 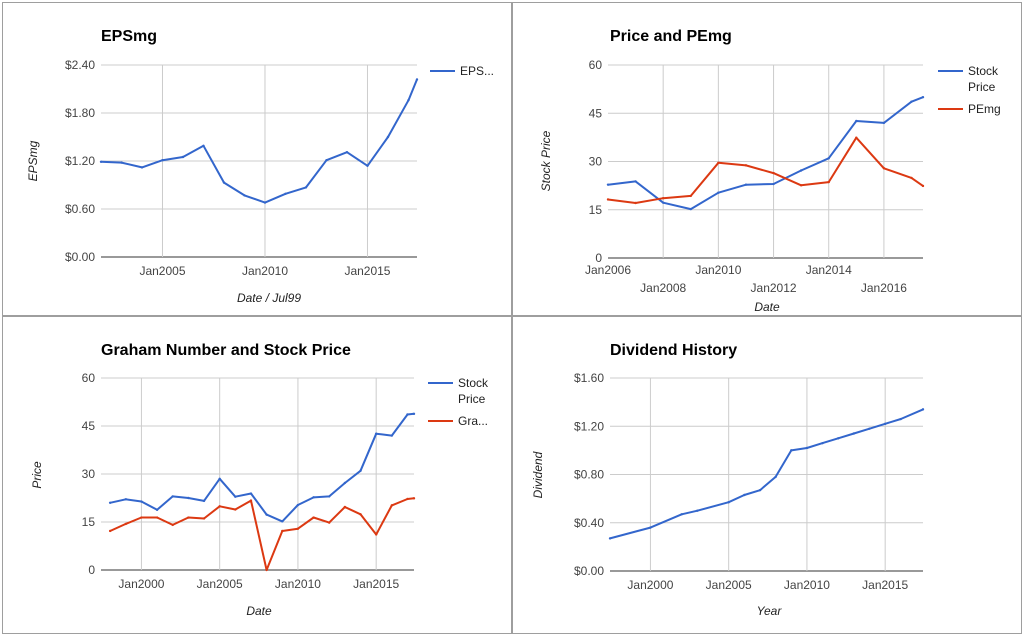 I want to click on x-tick-label: Jan2012, so click(x=774, y=288).